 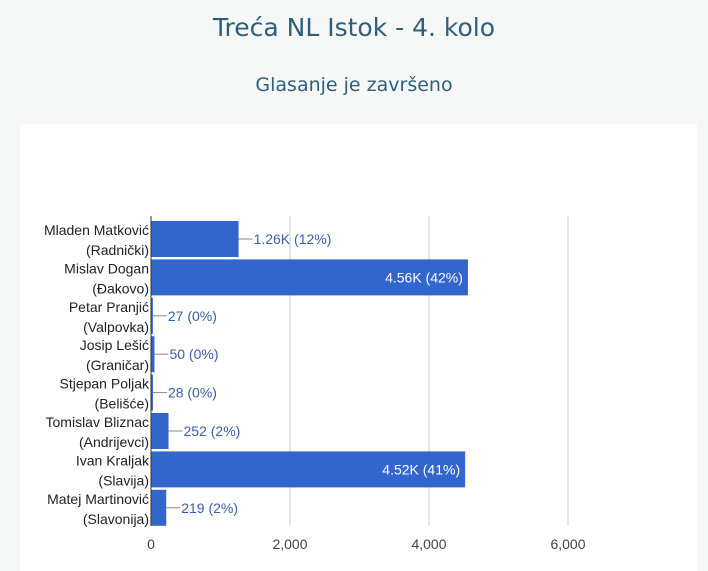 I want to click on category-label-club: (Slavonija), so click(x=116, y=519).